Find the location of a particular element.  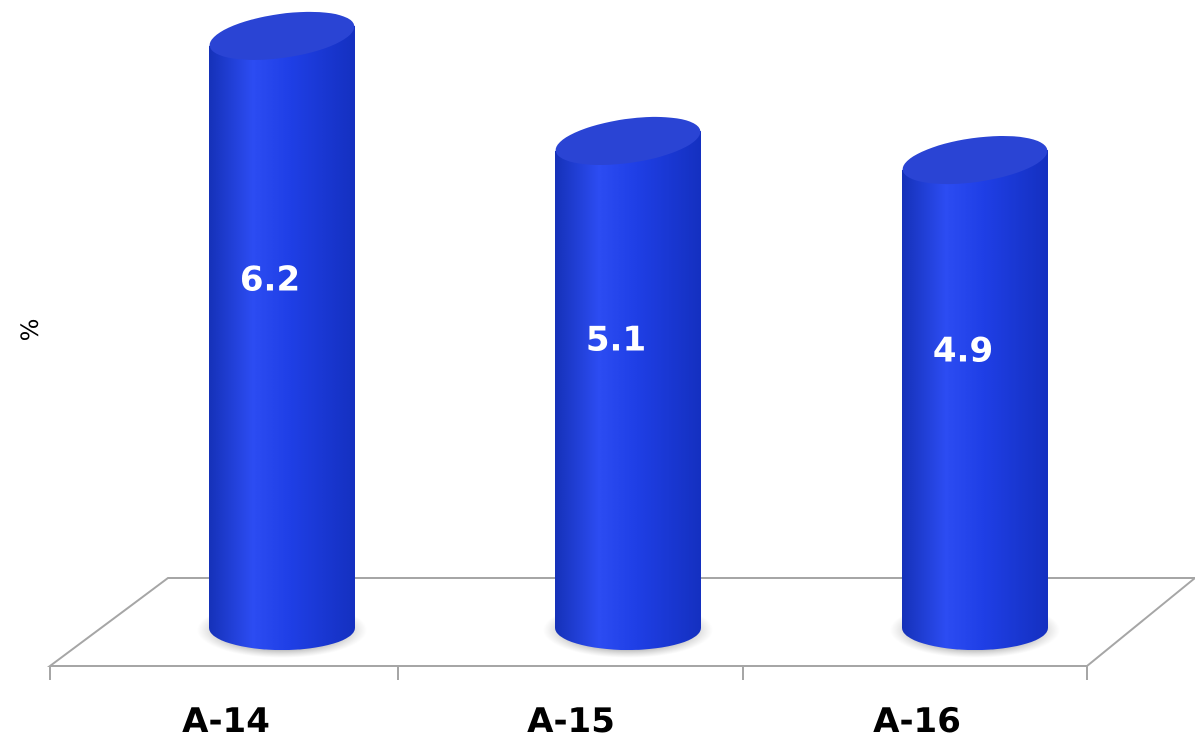

data-label: 6.2 is located at coordinates (270, 280).